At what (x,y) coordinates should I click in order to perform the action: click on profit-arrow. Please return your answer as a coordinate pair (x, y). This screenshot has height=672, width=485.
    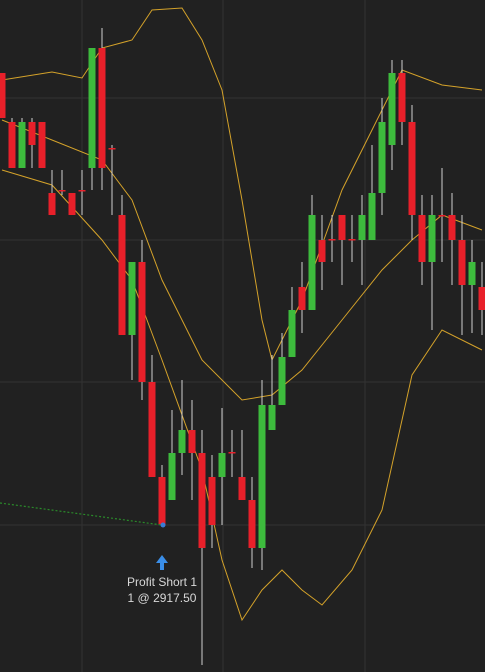
    Looking at the image, I should click on (162, 562).